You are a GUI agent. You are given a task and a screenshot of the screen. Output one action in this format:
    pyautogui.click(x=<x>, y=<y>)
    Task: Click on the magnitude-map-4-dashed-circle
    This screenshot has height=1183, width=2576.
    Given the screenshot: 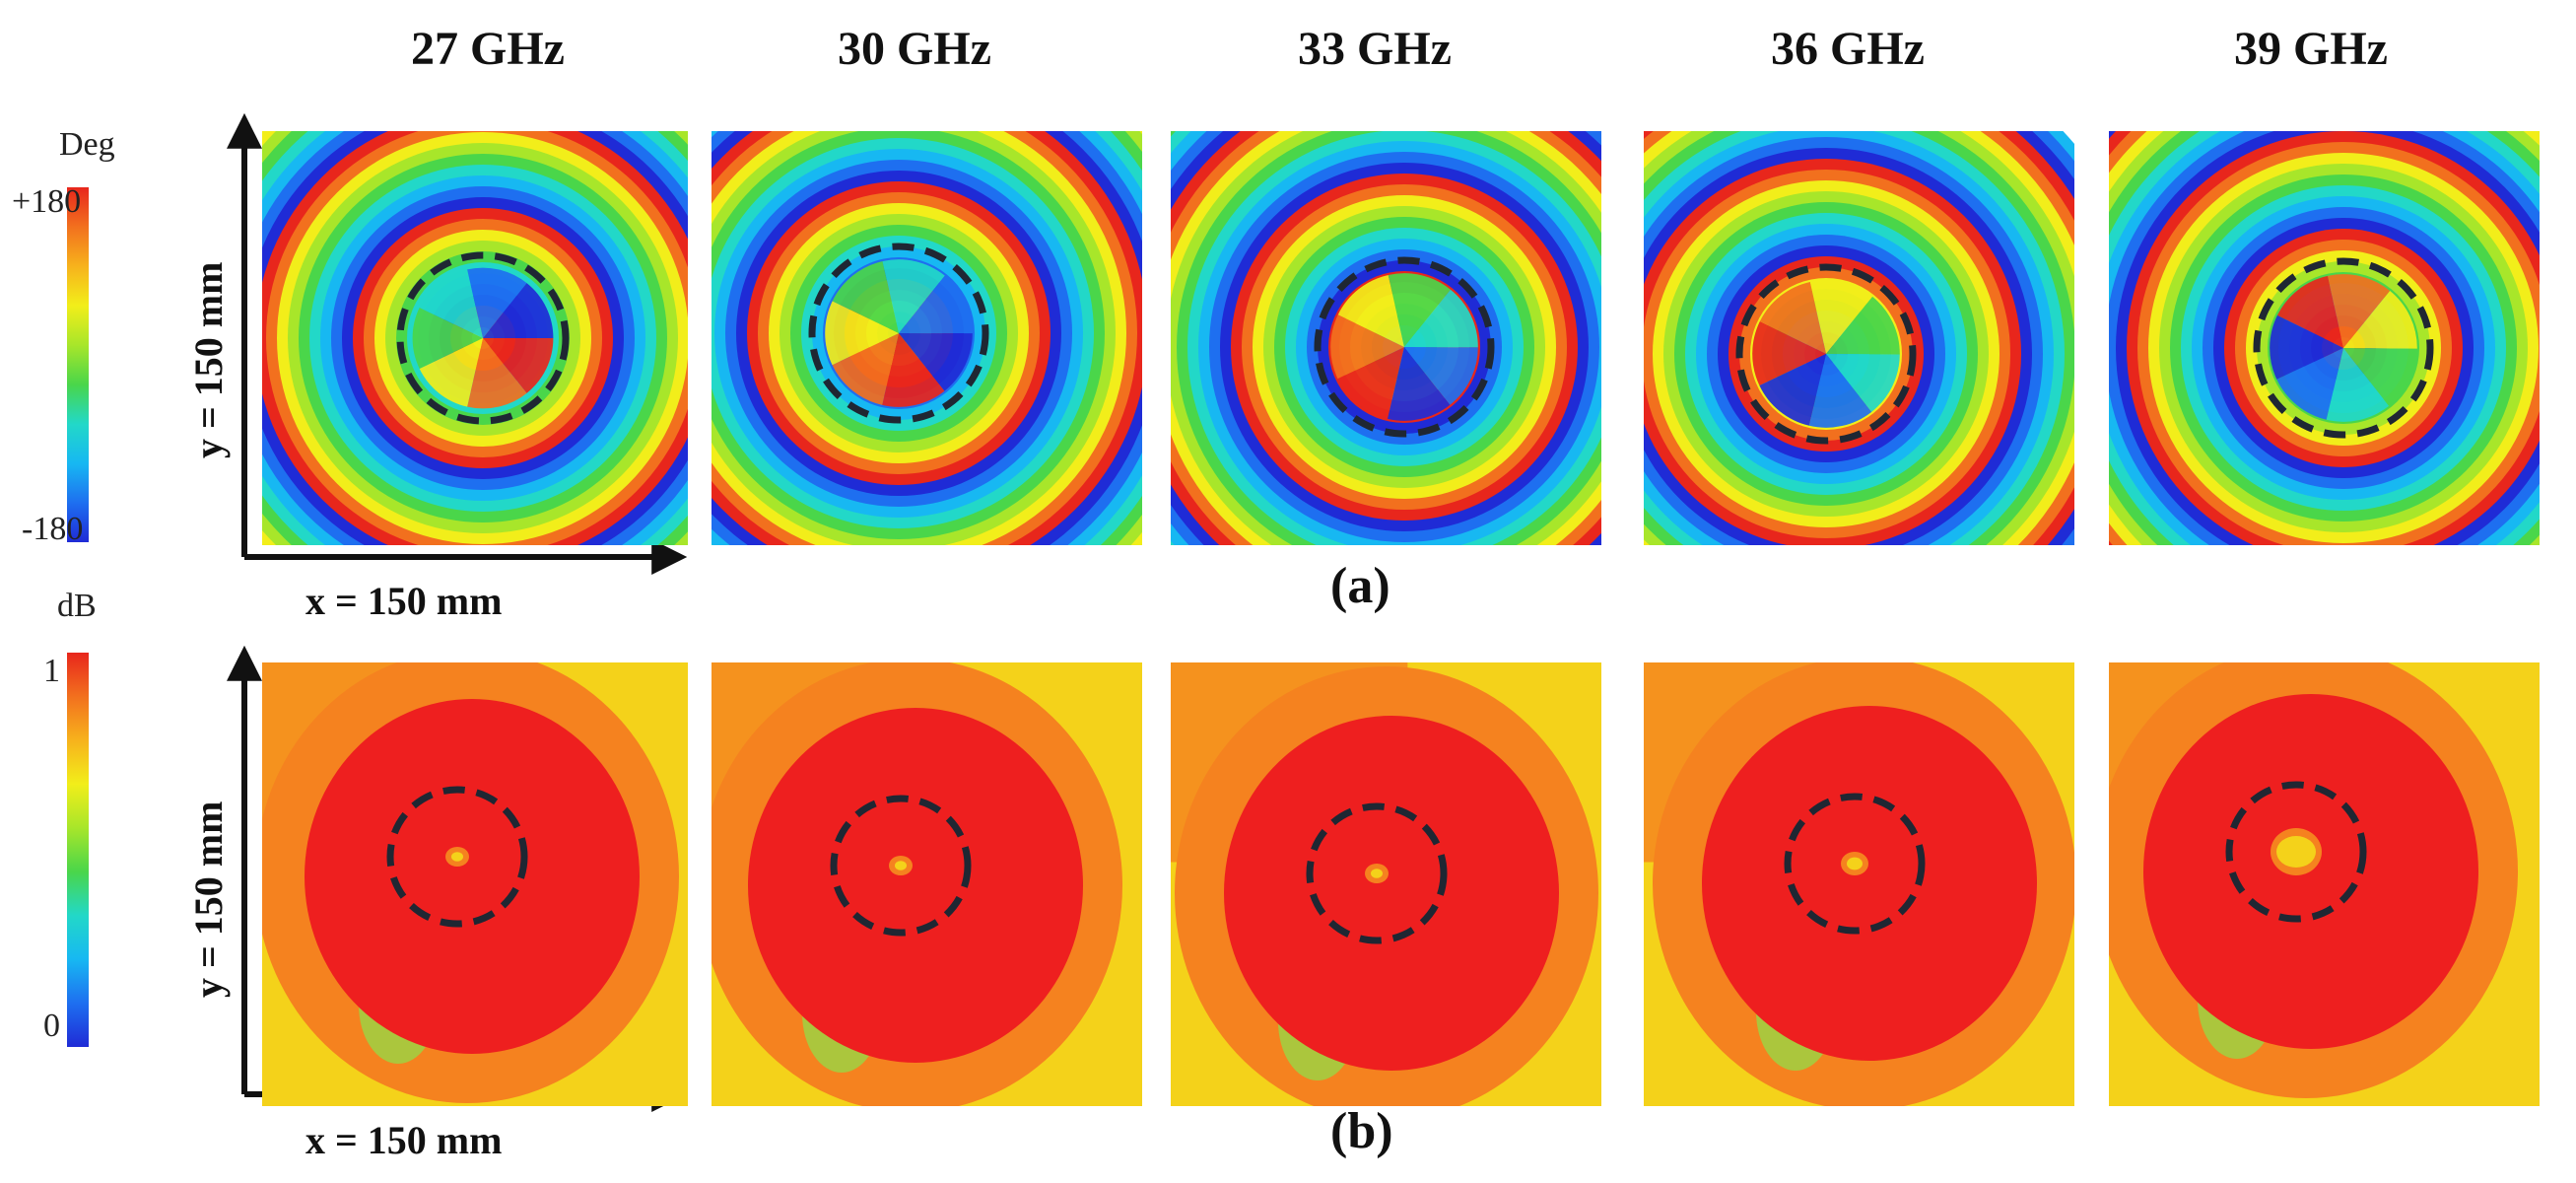 What is the action you would take?
    pyautogui.click(x=1855, y=864)
    